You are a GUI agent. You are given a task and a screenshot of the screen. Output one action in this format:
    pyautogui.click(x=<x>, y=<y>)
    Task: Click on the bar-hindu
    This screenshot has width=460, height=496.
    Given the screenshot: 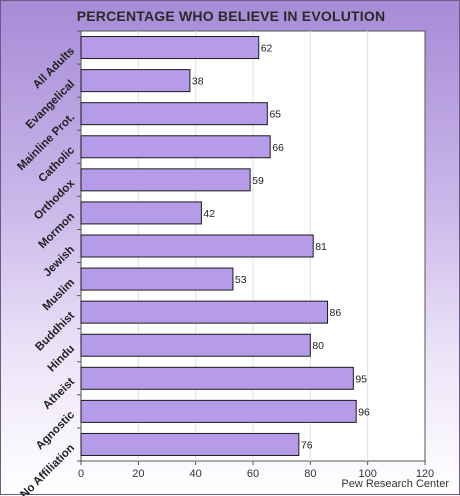 What is the action you would take?
    pyautogui.click(x=195, y=345)
    